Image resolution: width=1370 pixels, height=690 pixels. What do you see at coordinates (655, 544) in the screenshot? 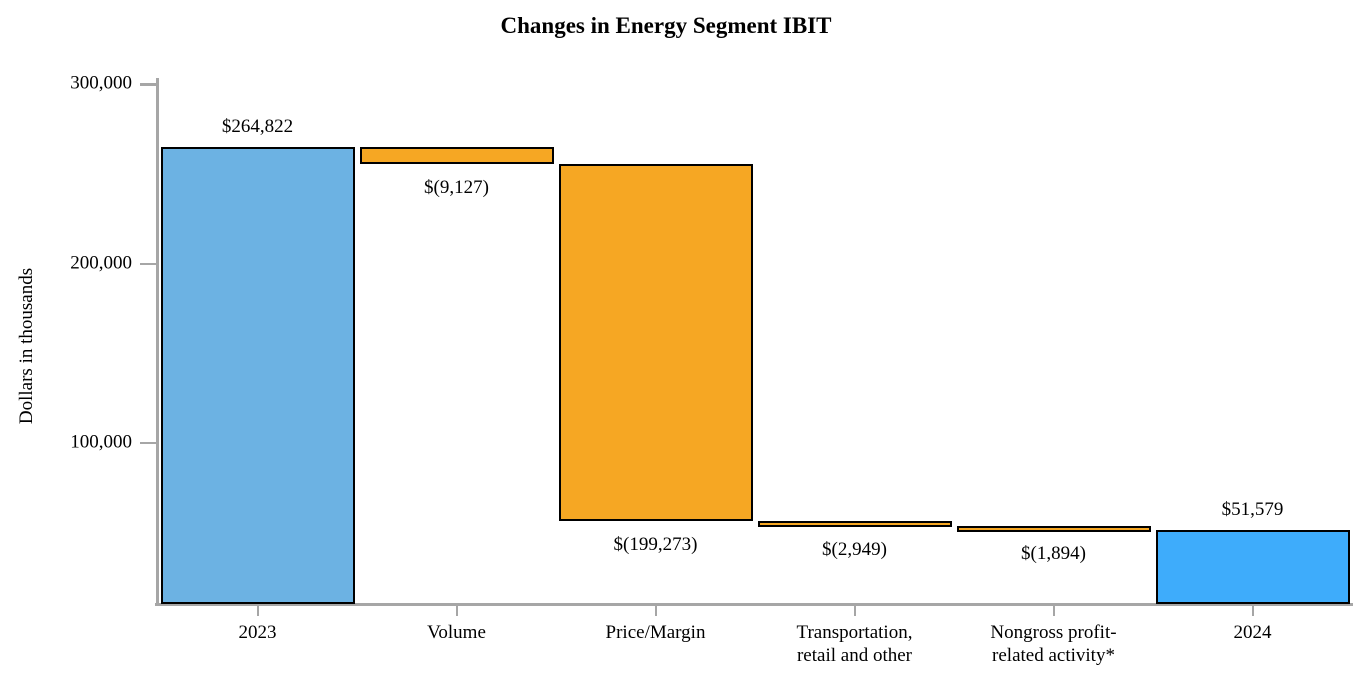
I see `bar-value-label-price-margin: $(199,273)` at bounding box center [655, 544].